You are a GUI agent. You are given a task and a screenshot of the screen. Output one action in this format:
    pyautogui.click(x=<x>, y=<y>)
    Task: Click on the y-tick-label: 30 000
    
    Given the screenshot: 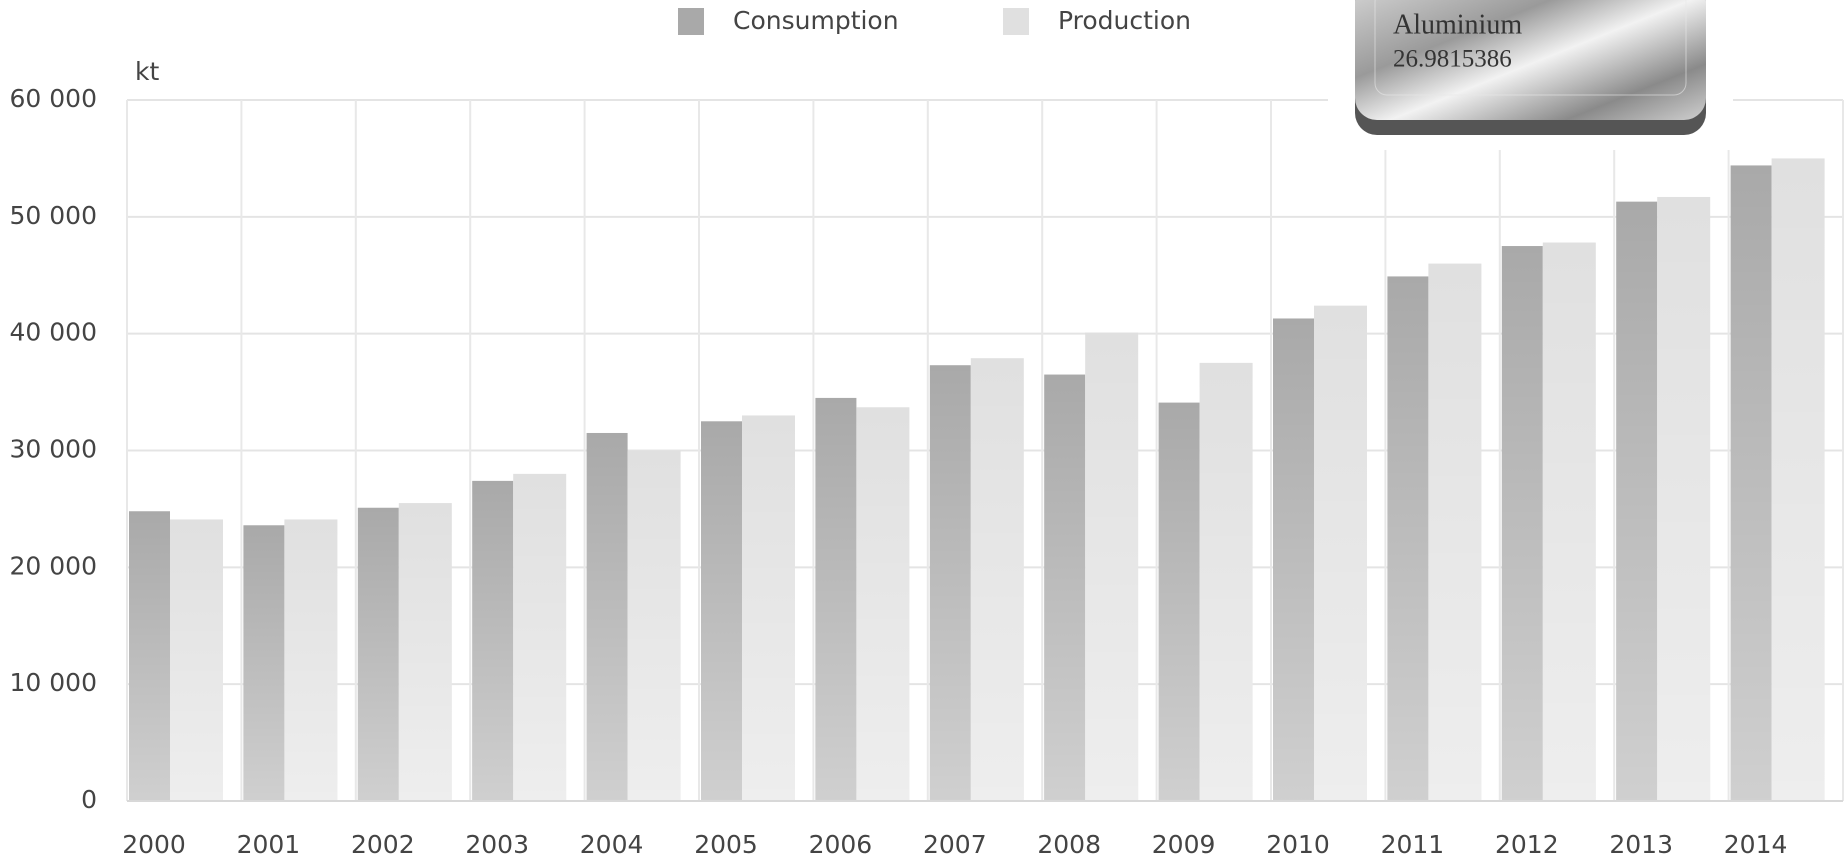 What is the action you would take?
    pyautogui.click(x=53, y=449)
    